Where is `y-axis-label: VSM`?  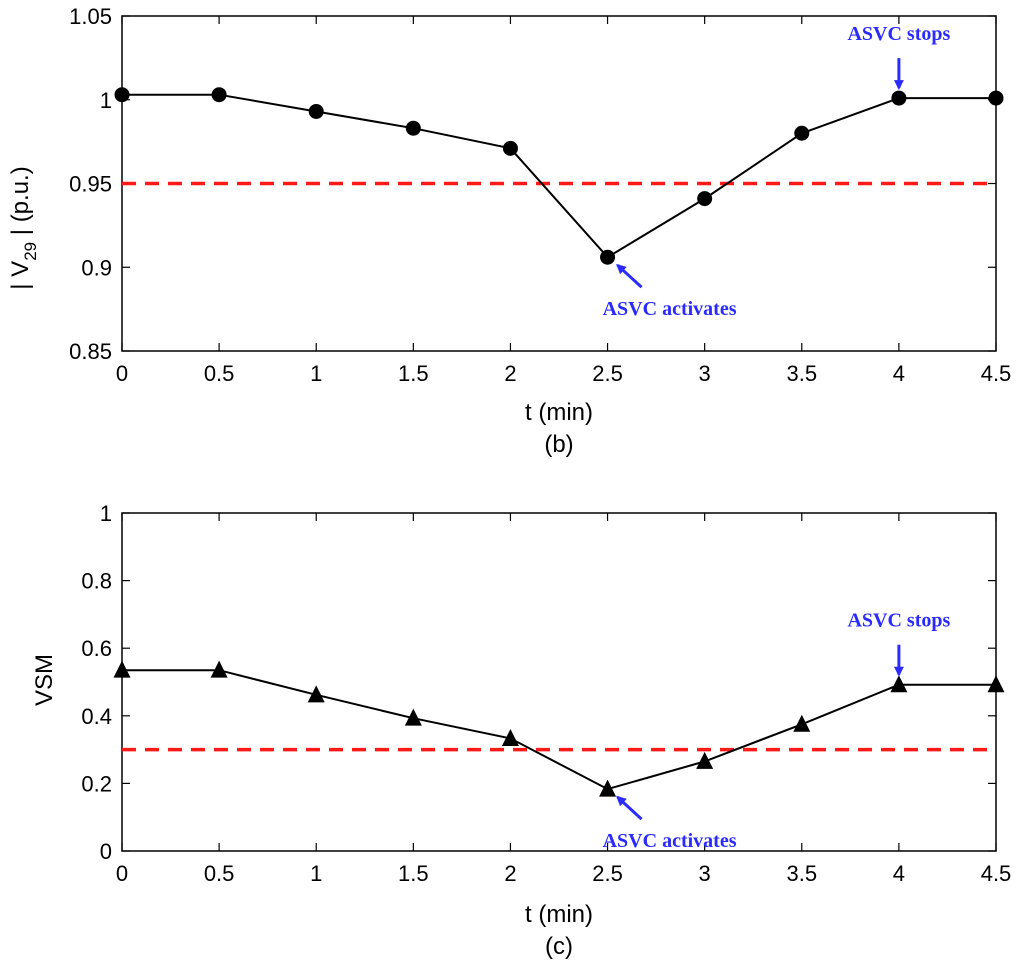 y-axis-label: VSM is located at coordinates (44, 680).